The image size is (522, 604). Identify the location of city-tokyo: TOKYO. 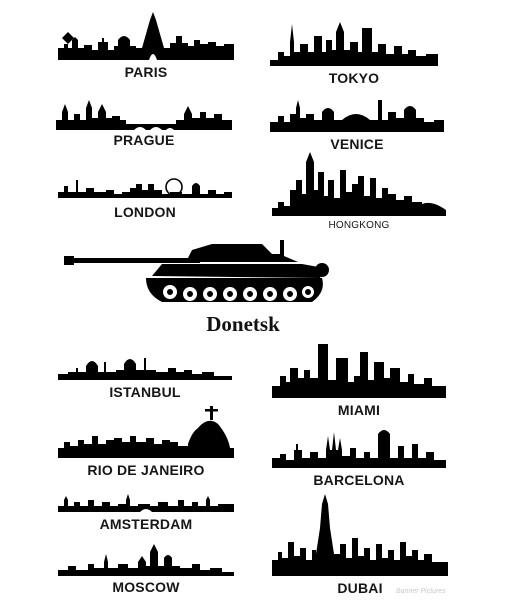
(354, 53).